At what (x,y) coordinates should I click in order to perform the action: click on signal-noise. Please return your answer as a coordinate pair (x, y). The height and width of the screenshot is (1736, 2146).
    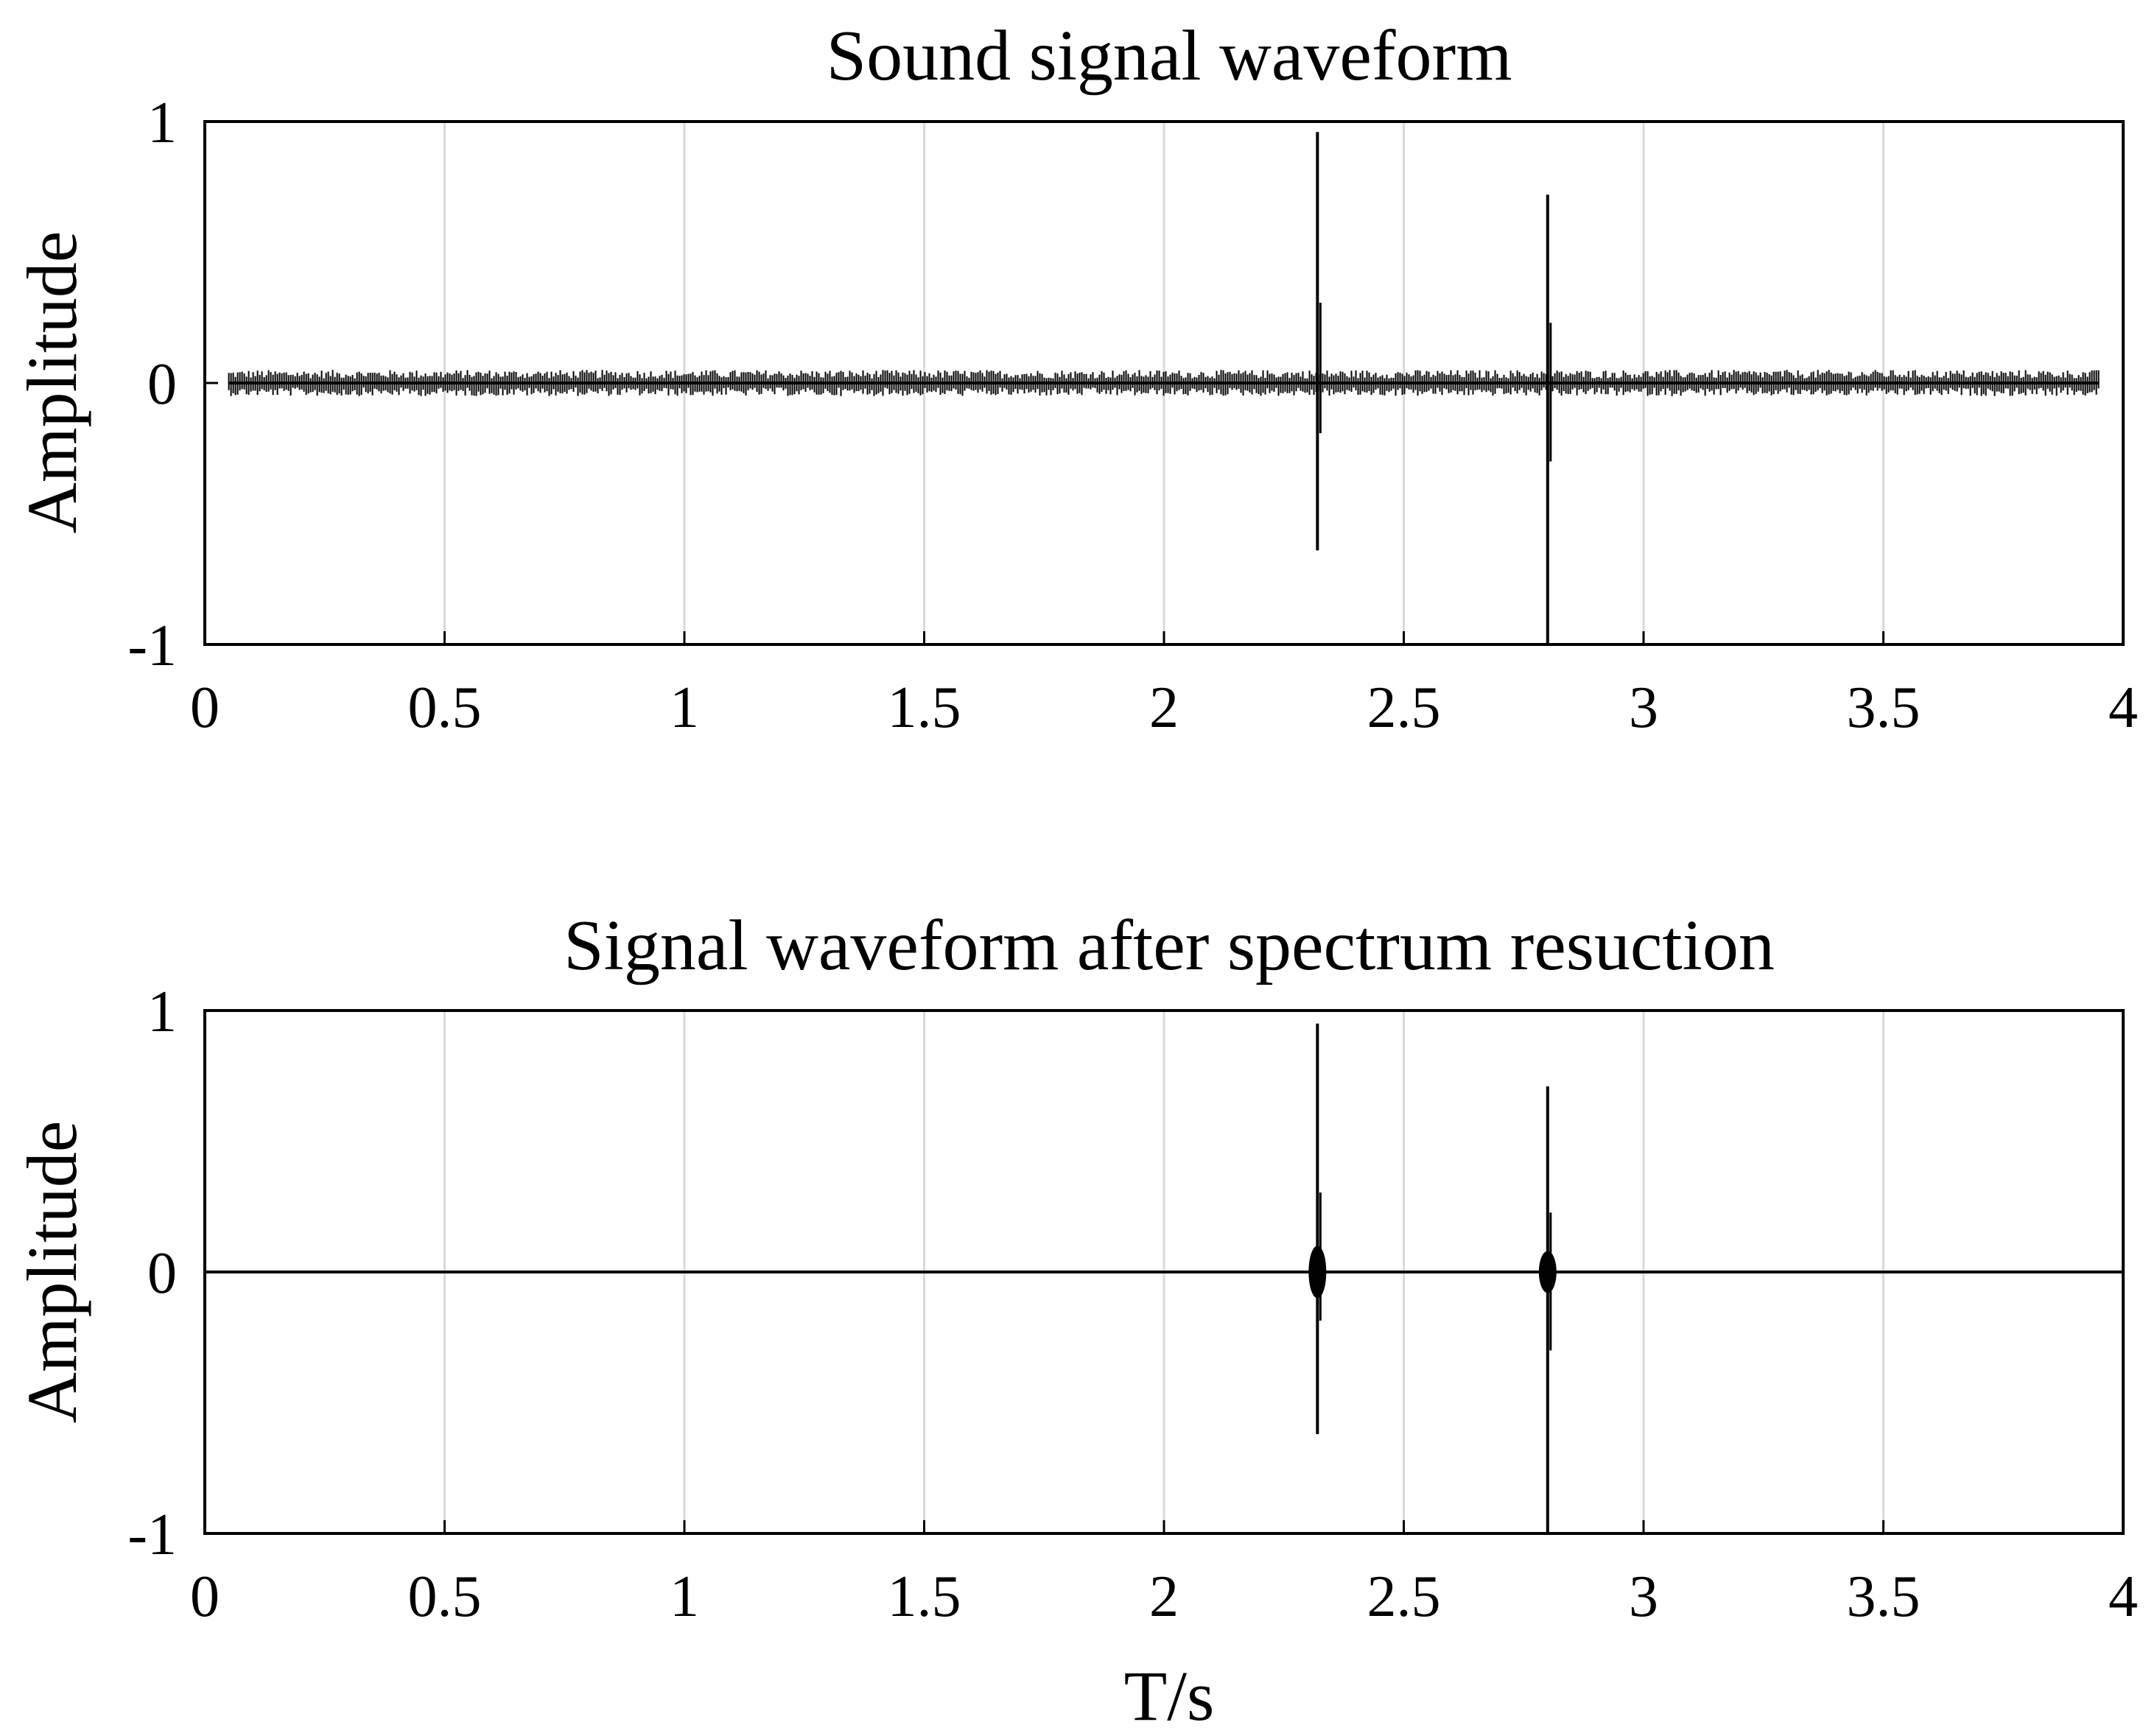
    Looking at the image, I should click on (1164, 383).